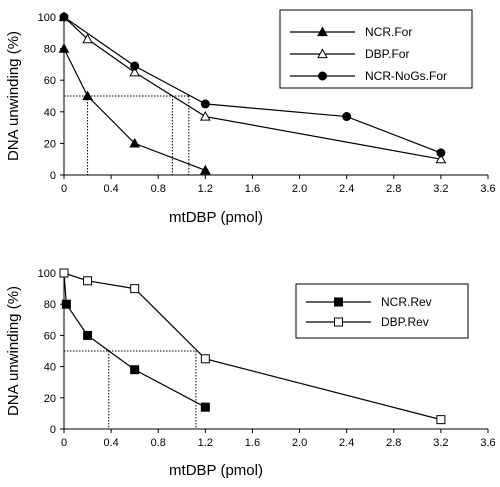  I want to click on legend: NCR.Rev DBP.Rev, so click(382, 311).